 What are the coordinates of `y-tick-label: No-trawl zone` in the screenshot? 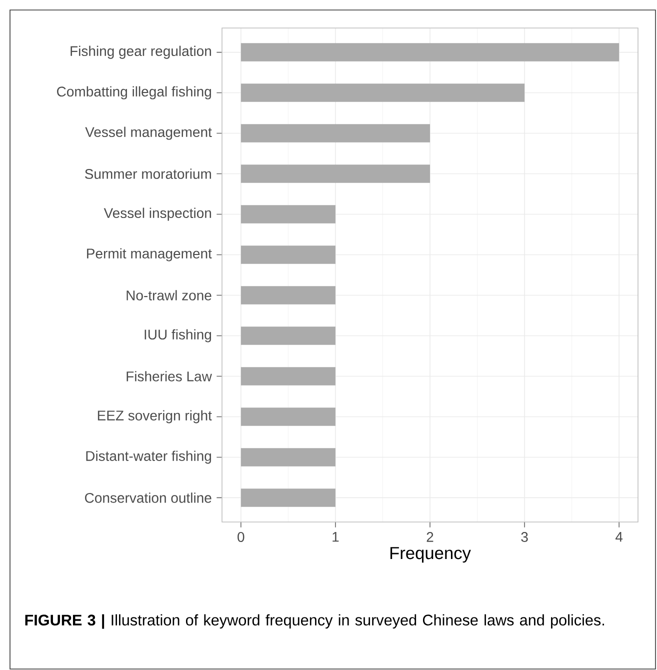 It's located at (169, 295).